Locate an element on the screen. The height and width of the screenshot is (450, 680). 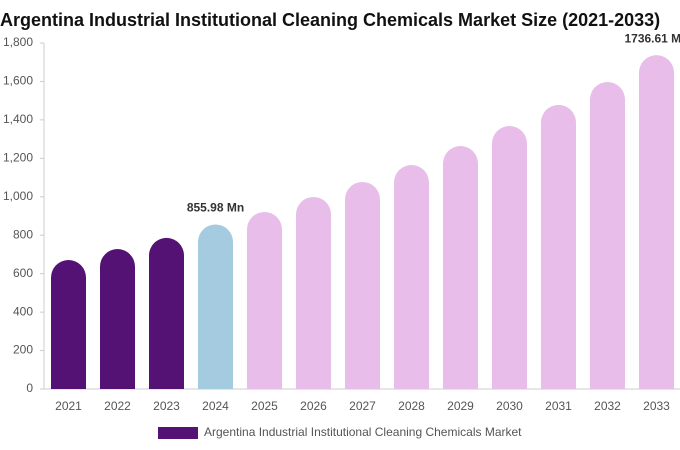
data-label: 1736.61 Mn is located at coordinates (652, 38).